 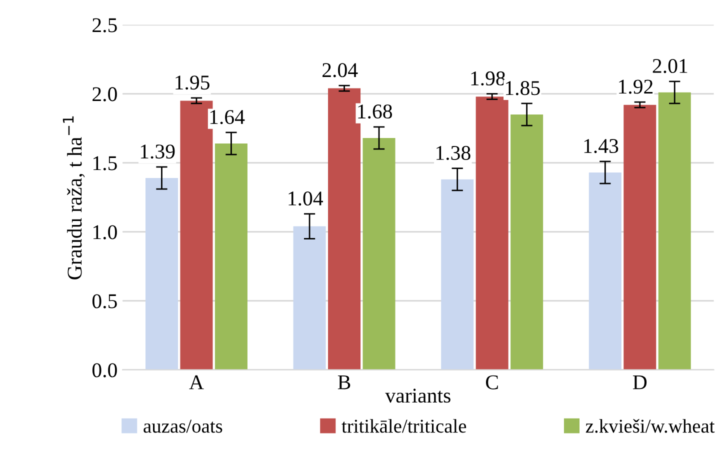 I want to click on x-axis-title: variants, so click(x=417, y=395).